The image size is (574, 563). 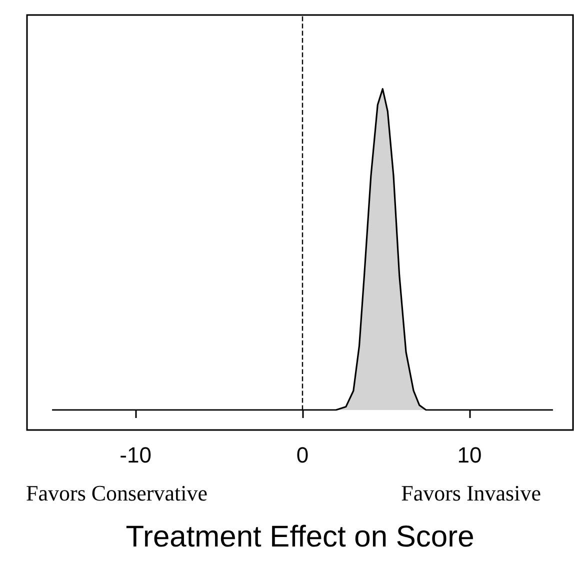 I want to click on text: Favors Invasive, so click(x=471, y=493).